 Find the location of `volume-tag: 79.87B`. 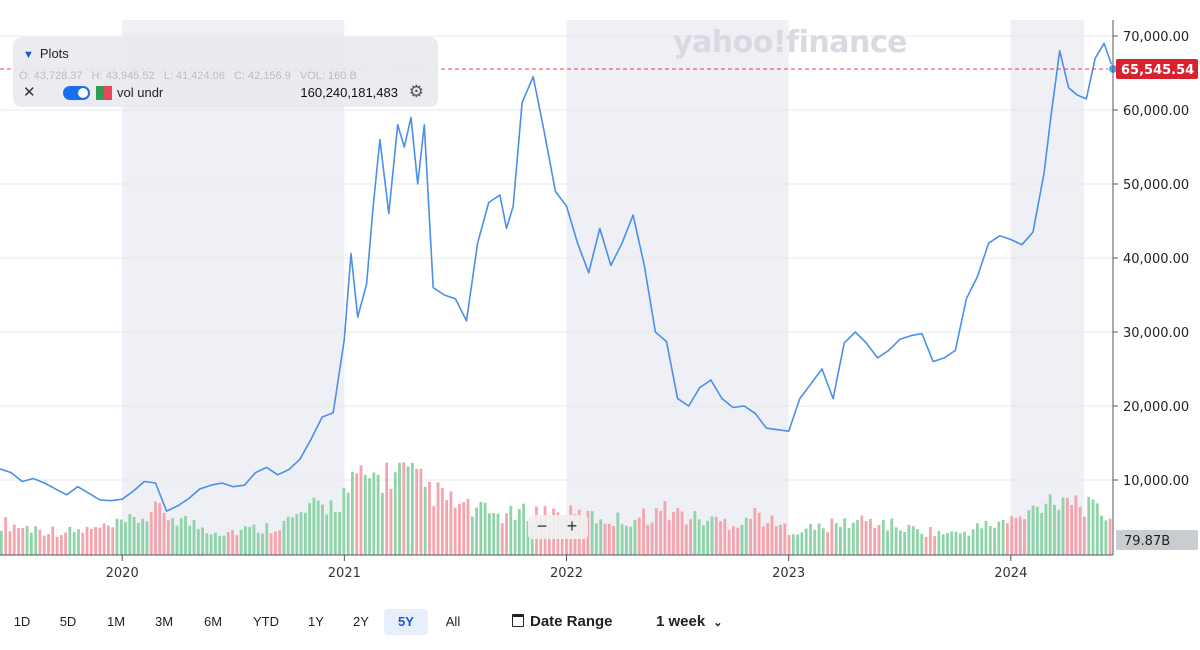

volume-tag: 79.87B is located at coordinates (1157, 540).